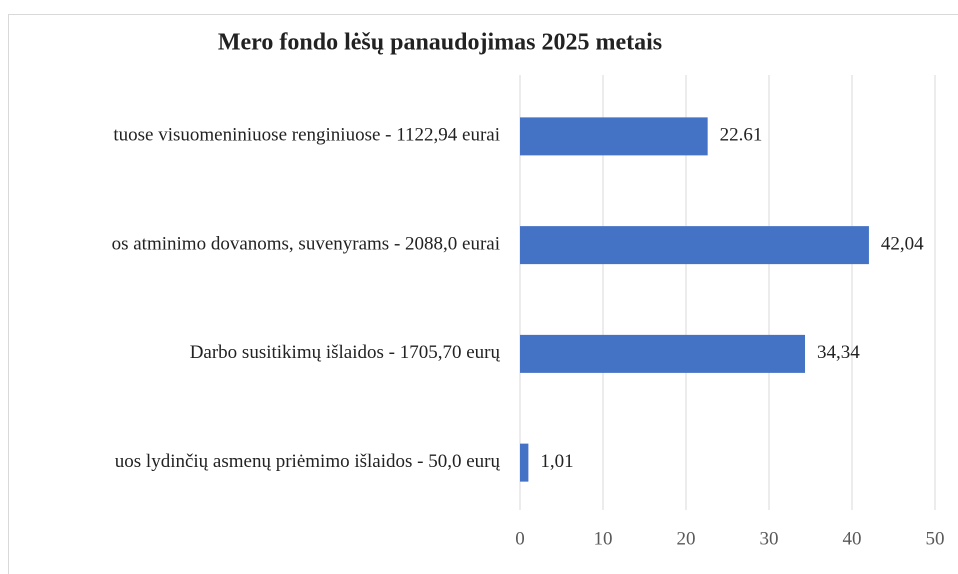 This screenshot has height=574, width=958. I want to click on x-tick-label: 10, so click(603, 538).